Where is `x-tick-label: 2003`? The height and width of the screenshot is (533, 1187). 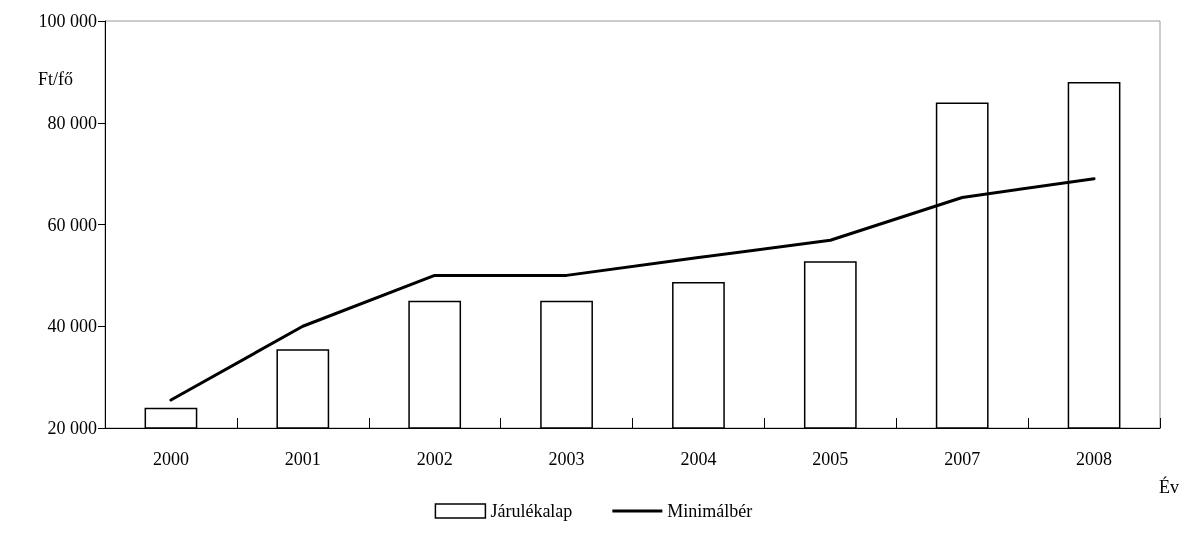 x-tick-label: 2003 is located at coordinates (566, 459).